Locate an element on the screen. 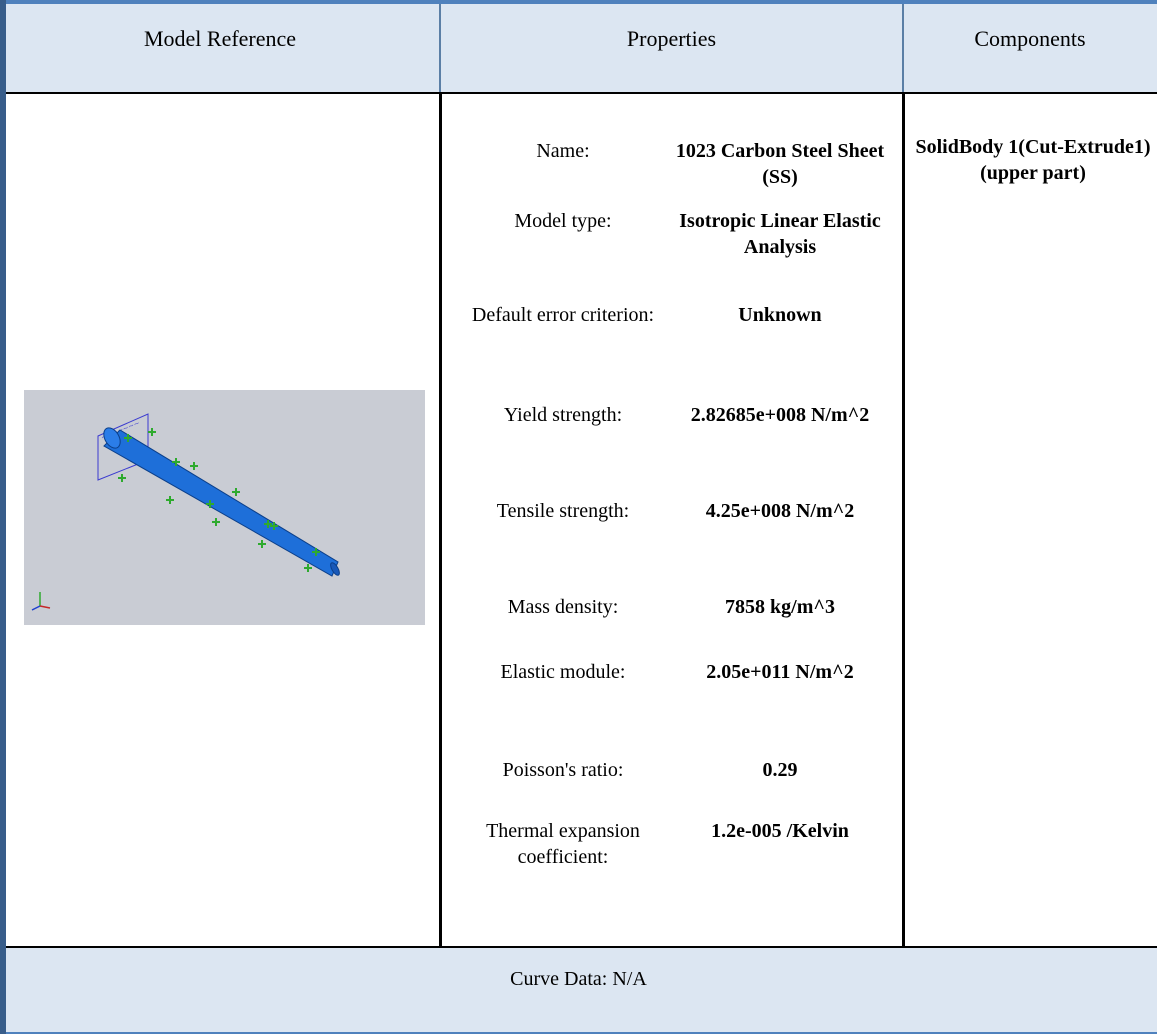 This screenshot has height=1034, width=1157. prop-value-name: 1023 Carbon Steel Sheet (SS) is located at coordinates (780, 164).